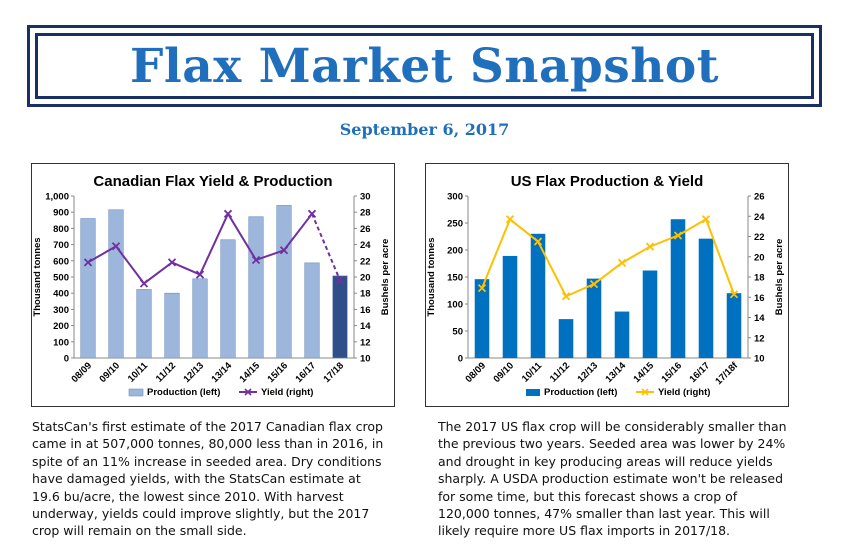 The height and width of the screenshot is (552, 849). I want to click on y2-tick-label: 24, so click(365, 245).